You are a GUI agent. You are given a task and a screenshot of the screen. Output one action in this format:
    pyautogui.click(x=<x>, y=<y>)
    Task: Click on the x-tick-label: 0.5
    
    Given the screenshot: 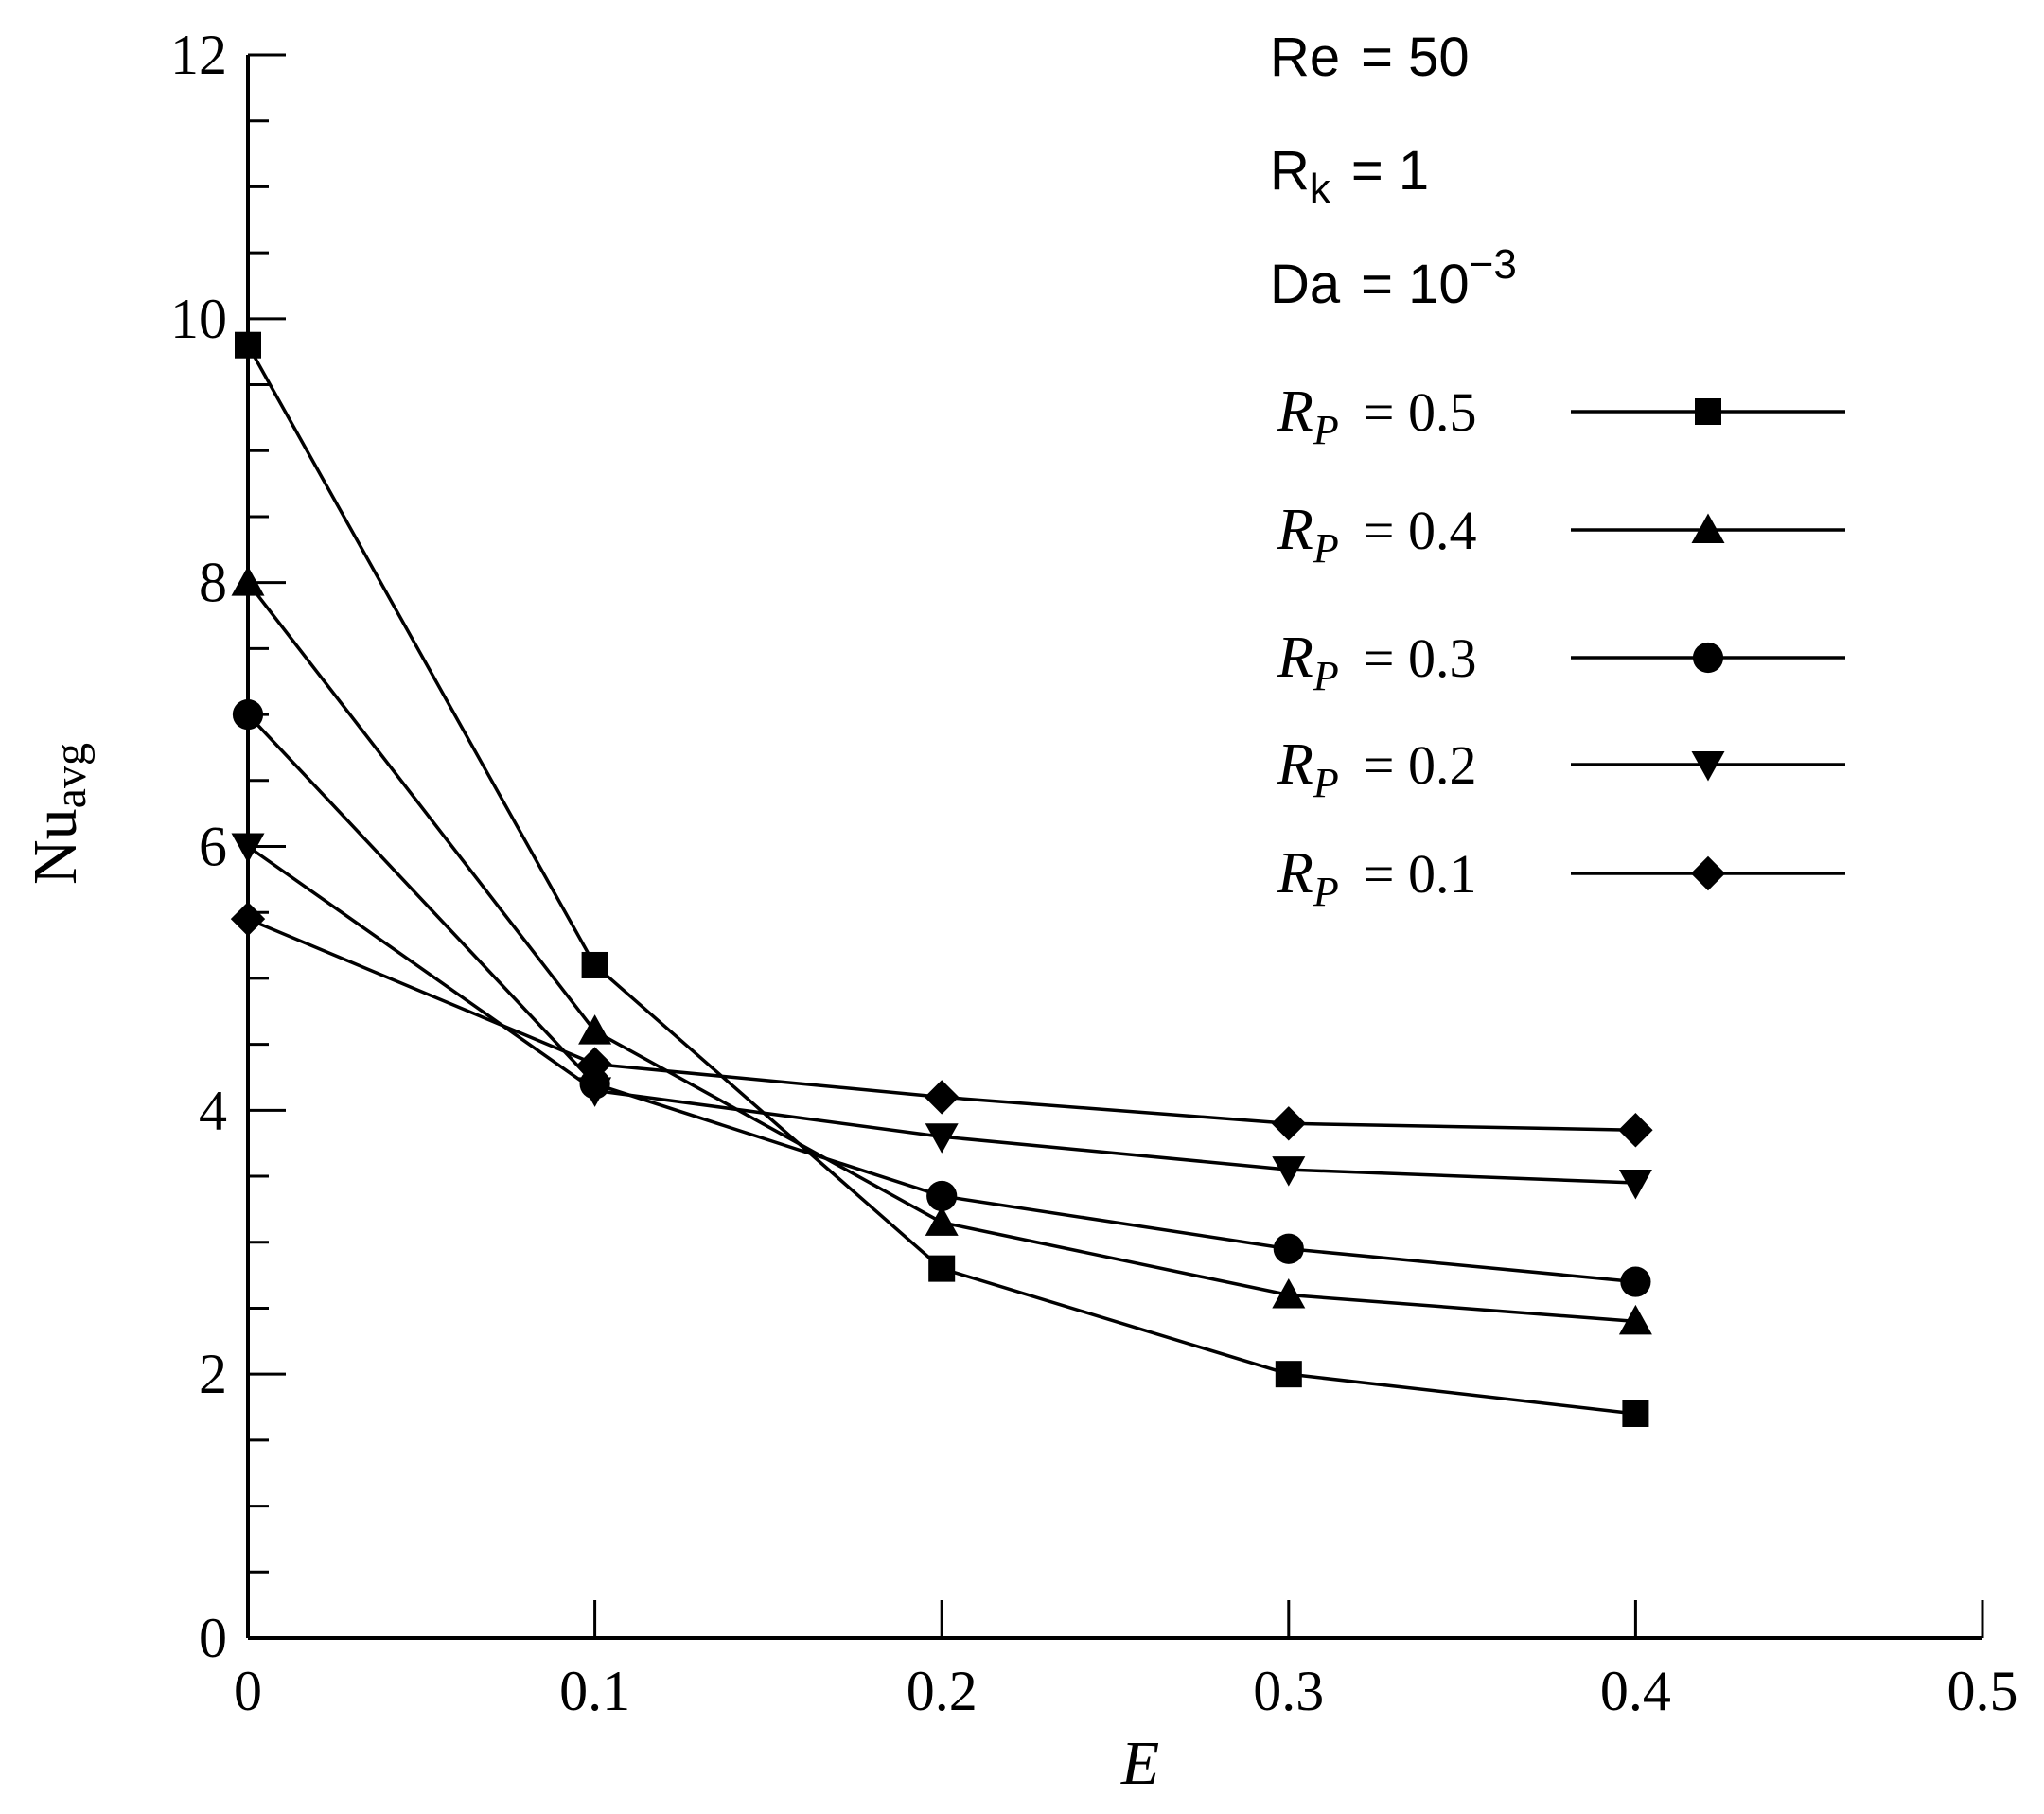 What is the action you would take?
    pyautogui.click(x=1982, y=1691)
    